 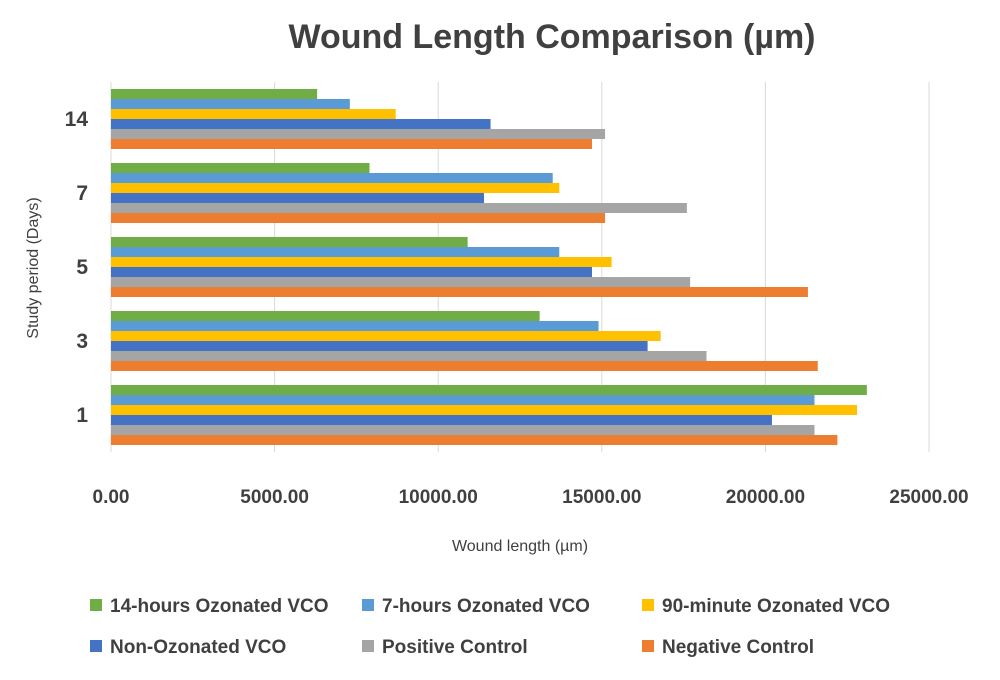 I want to click on legend-label: 7-hours Ozonated VCO, so click(x=486, y=606).